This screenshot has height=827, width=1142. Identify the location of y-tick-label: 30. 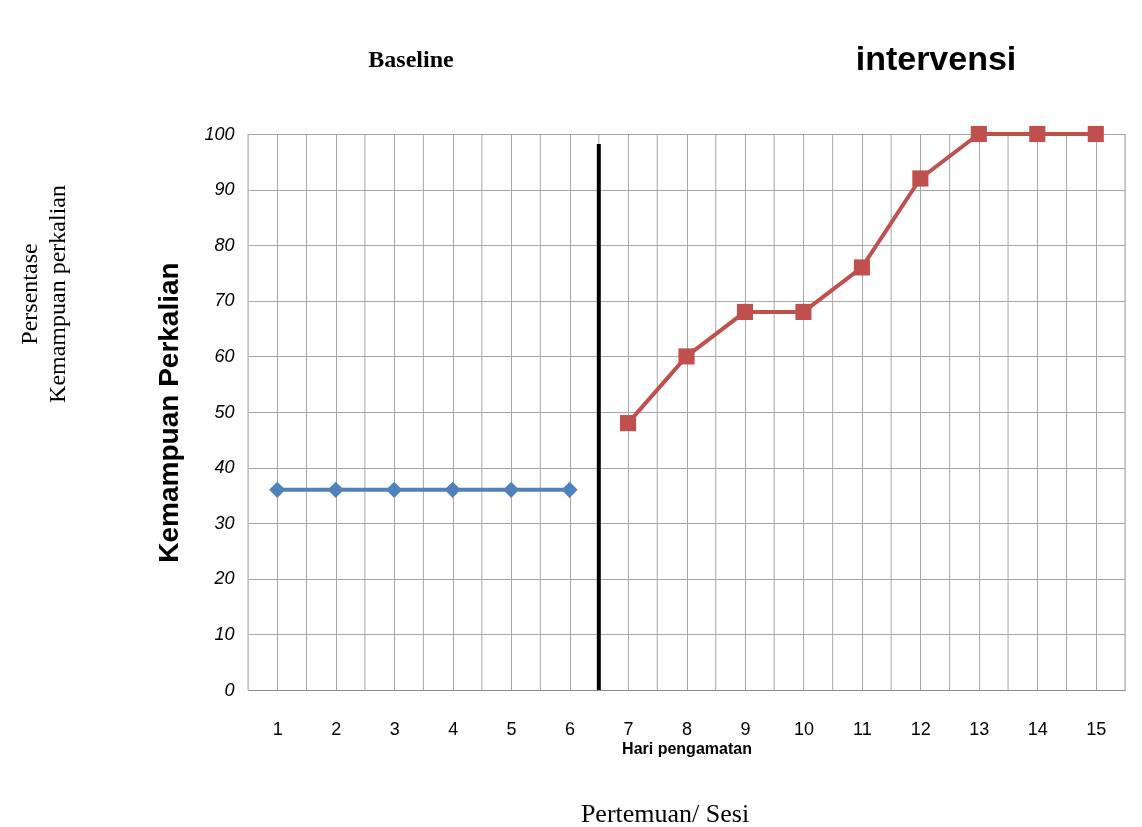
(224, 522).